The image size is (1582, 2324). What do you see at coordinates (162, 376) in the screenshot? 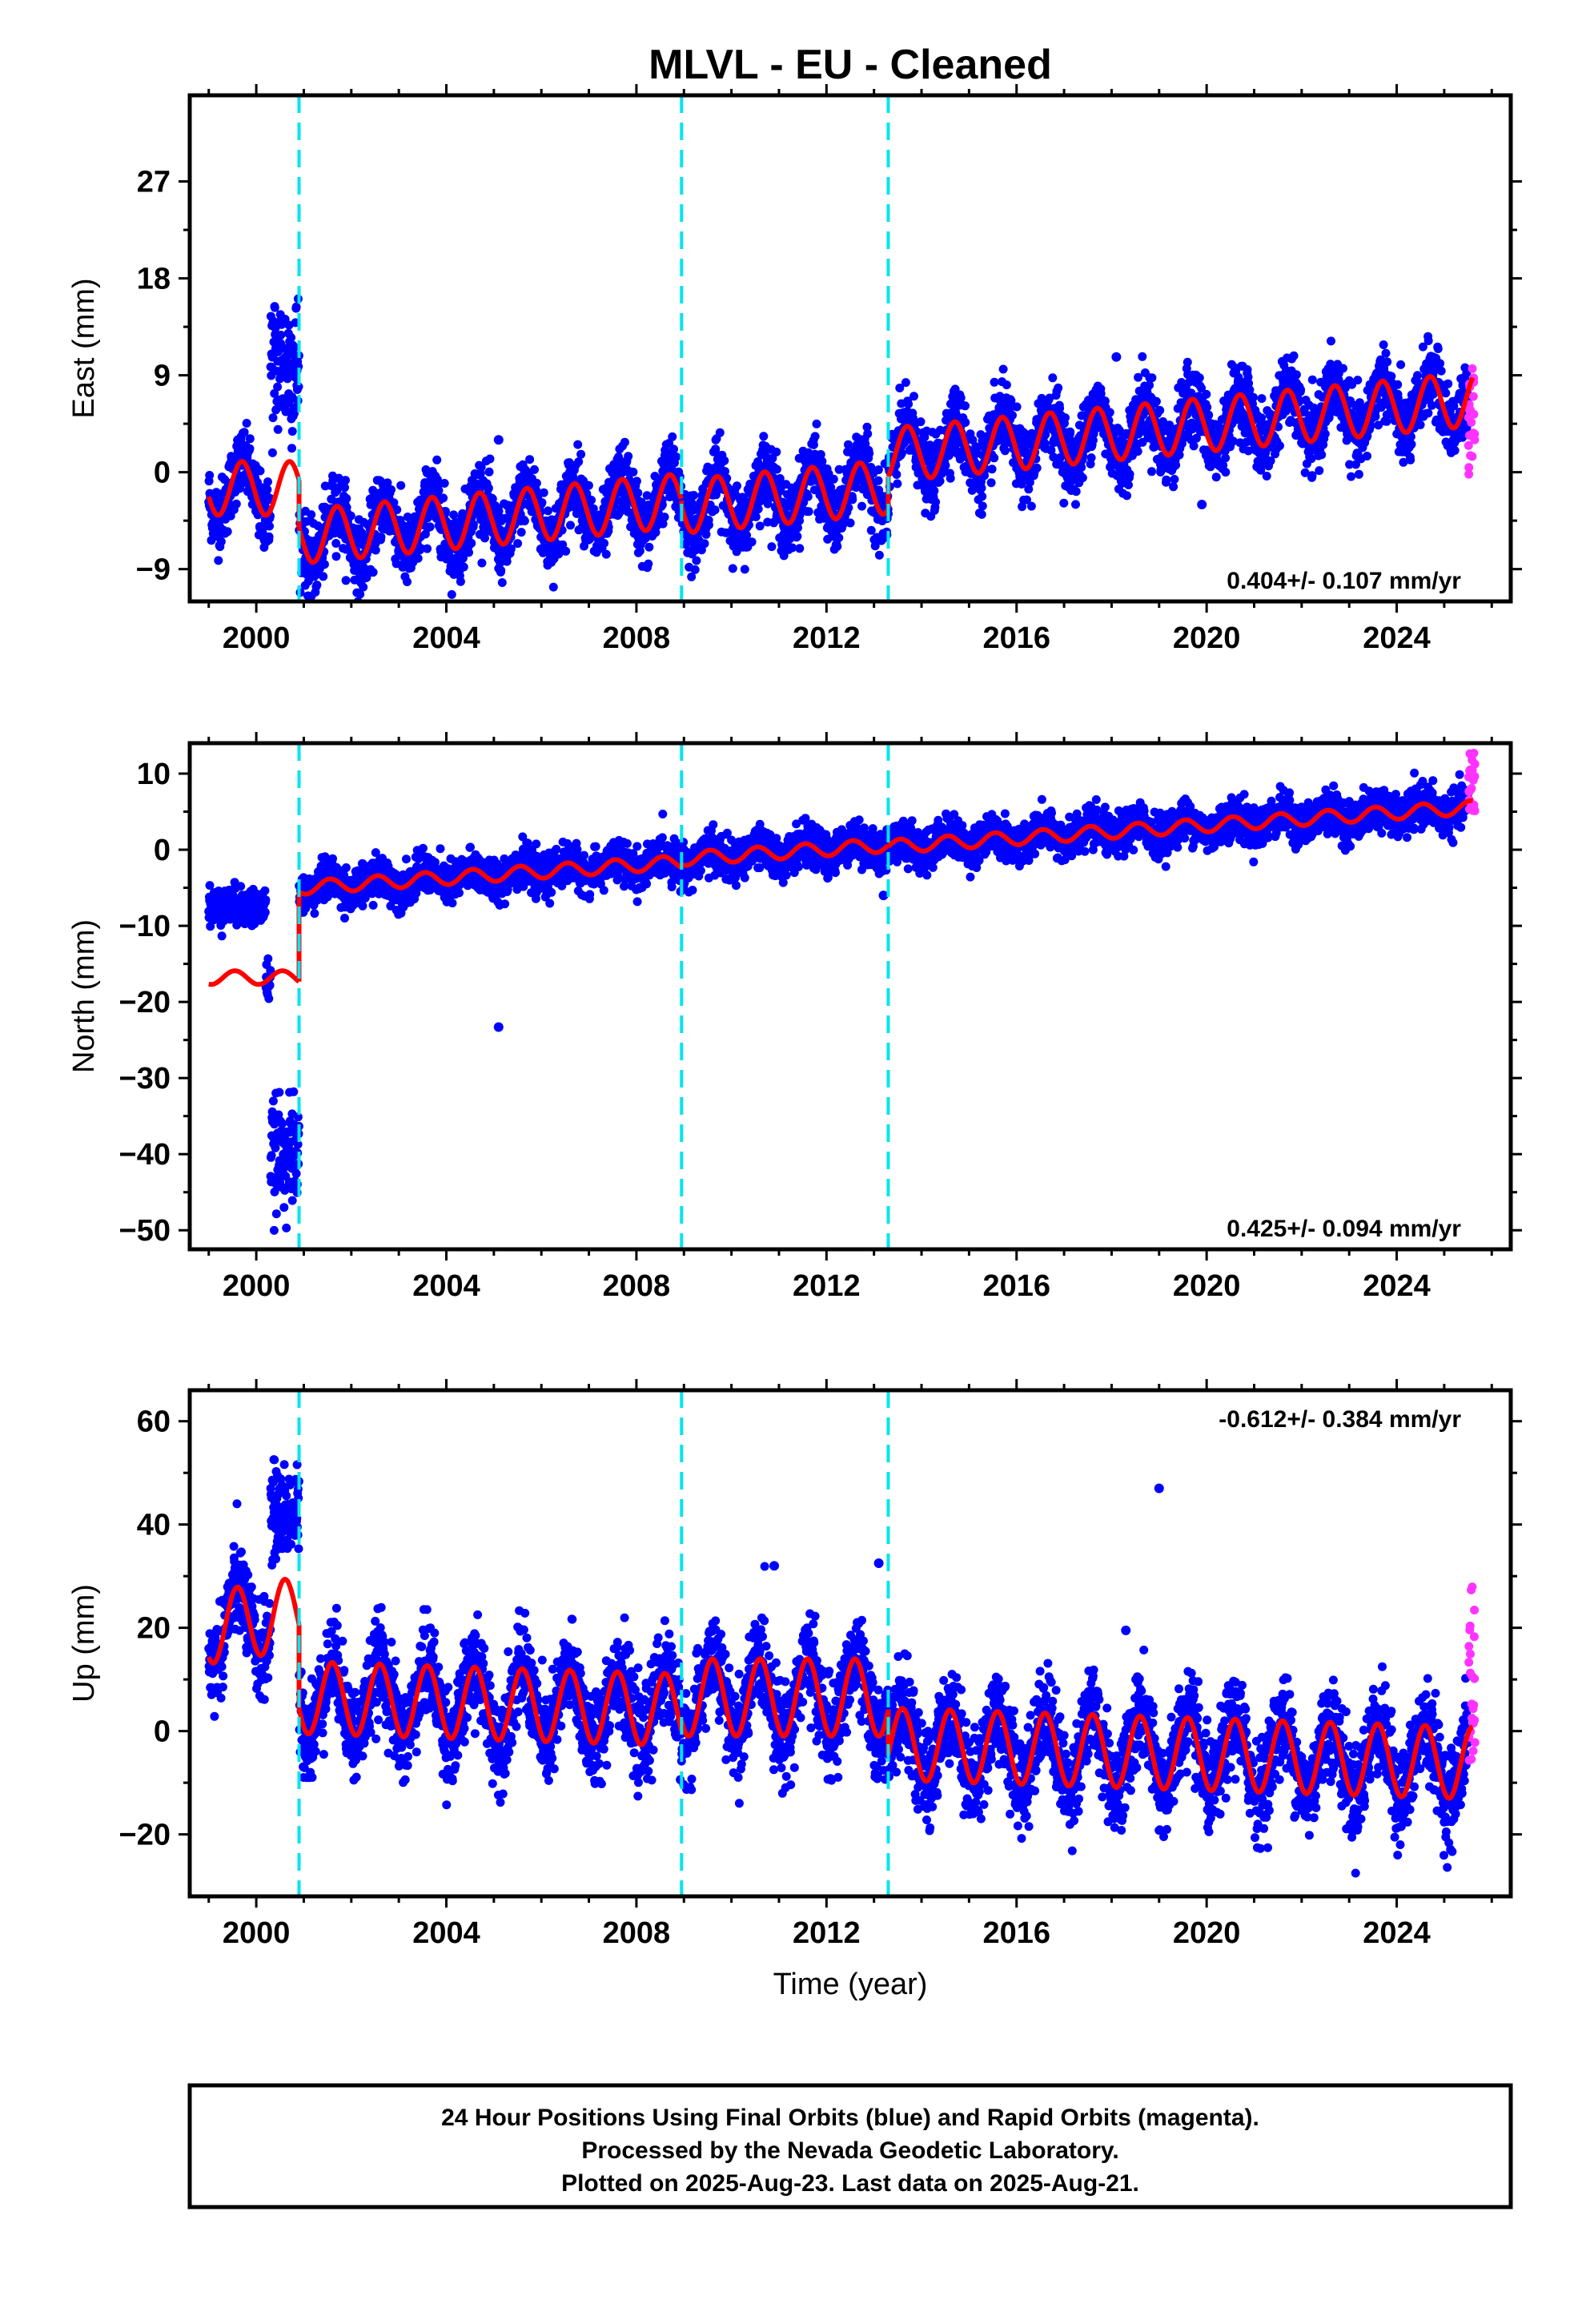
I see `y-tick-label: 9` at bounding box center [162, 376].